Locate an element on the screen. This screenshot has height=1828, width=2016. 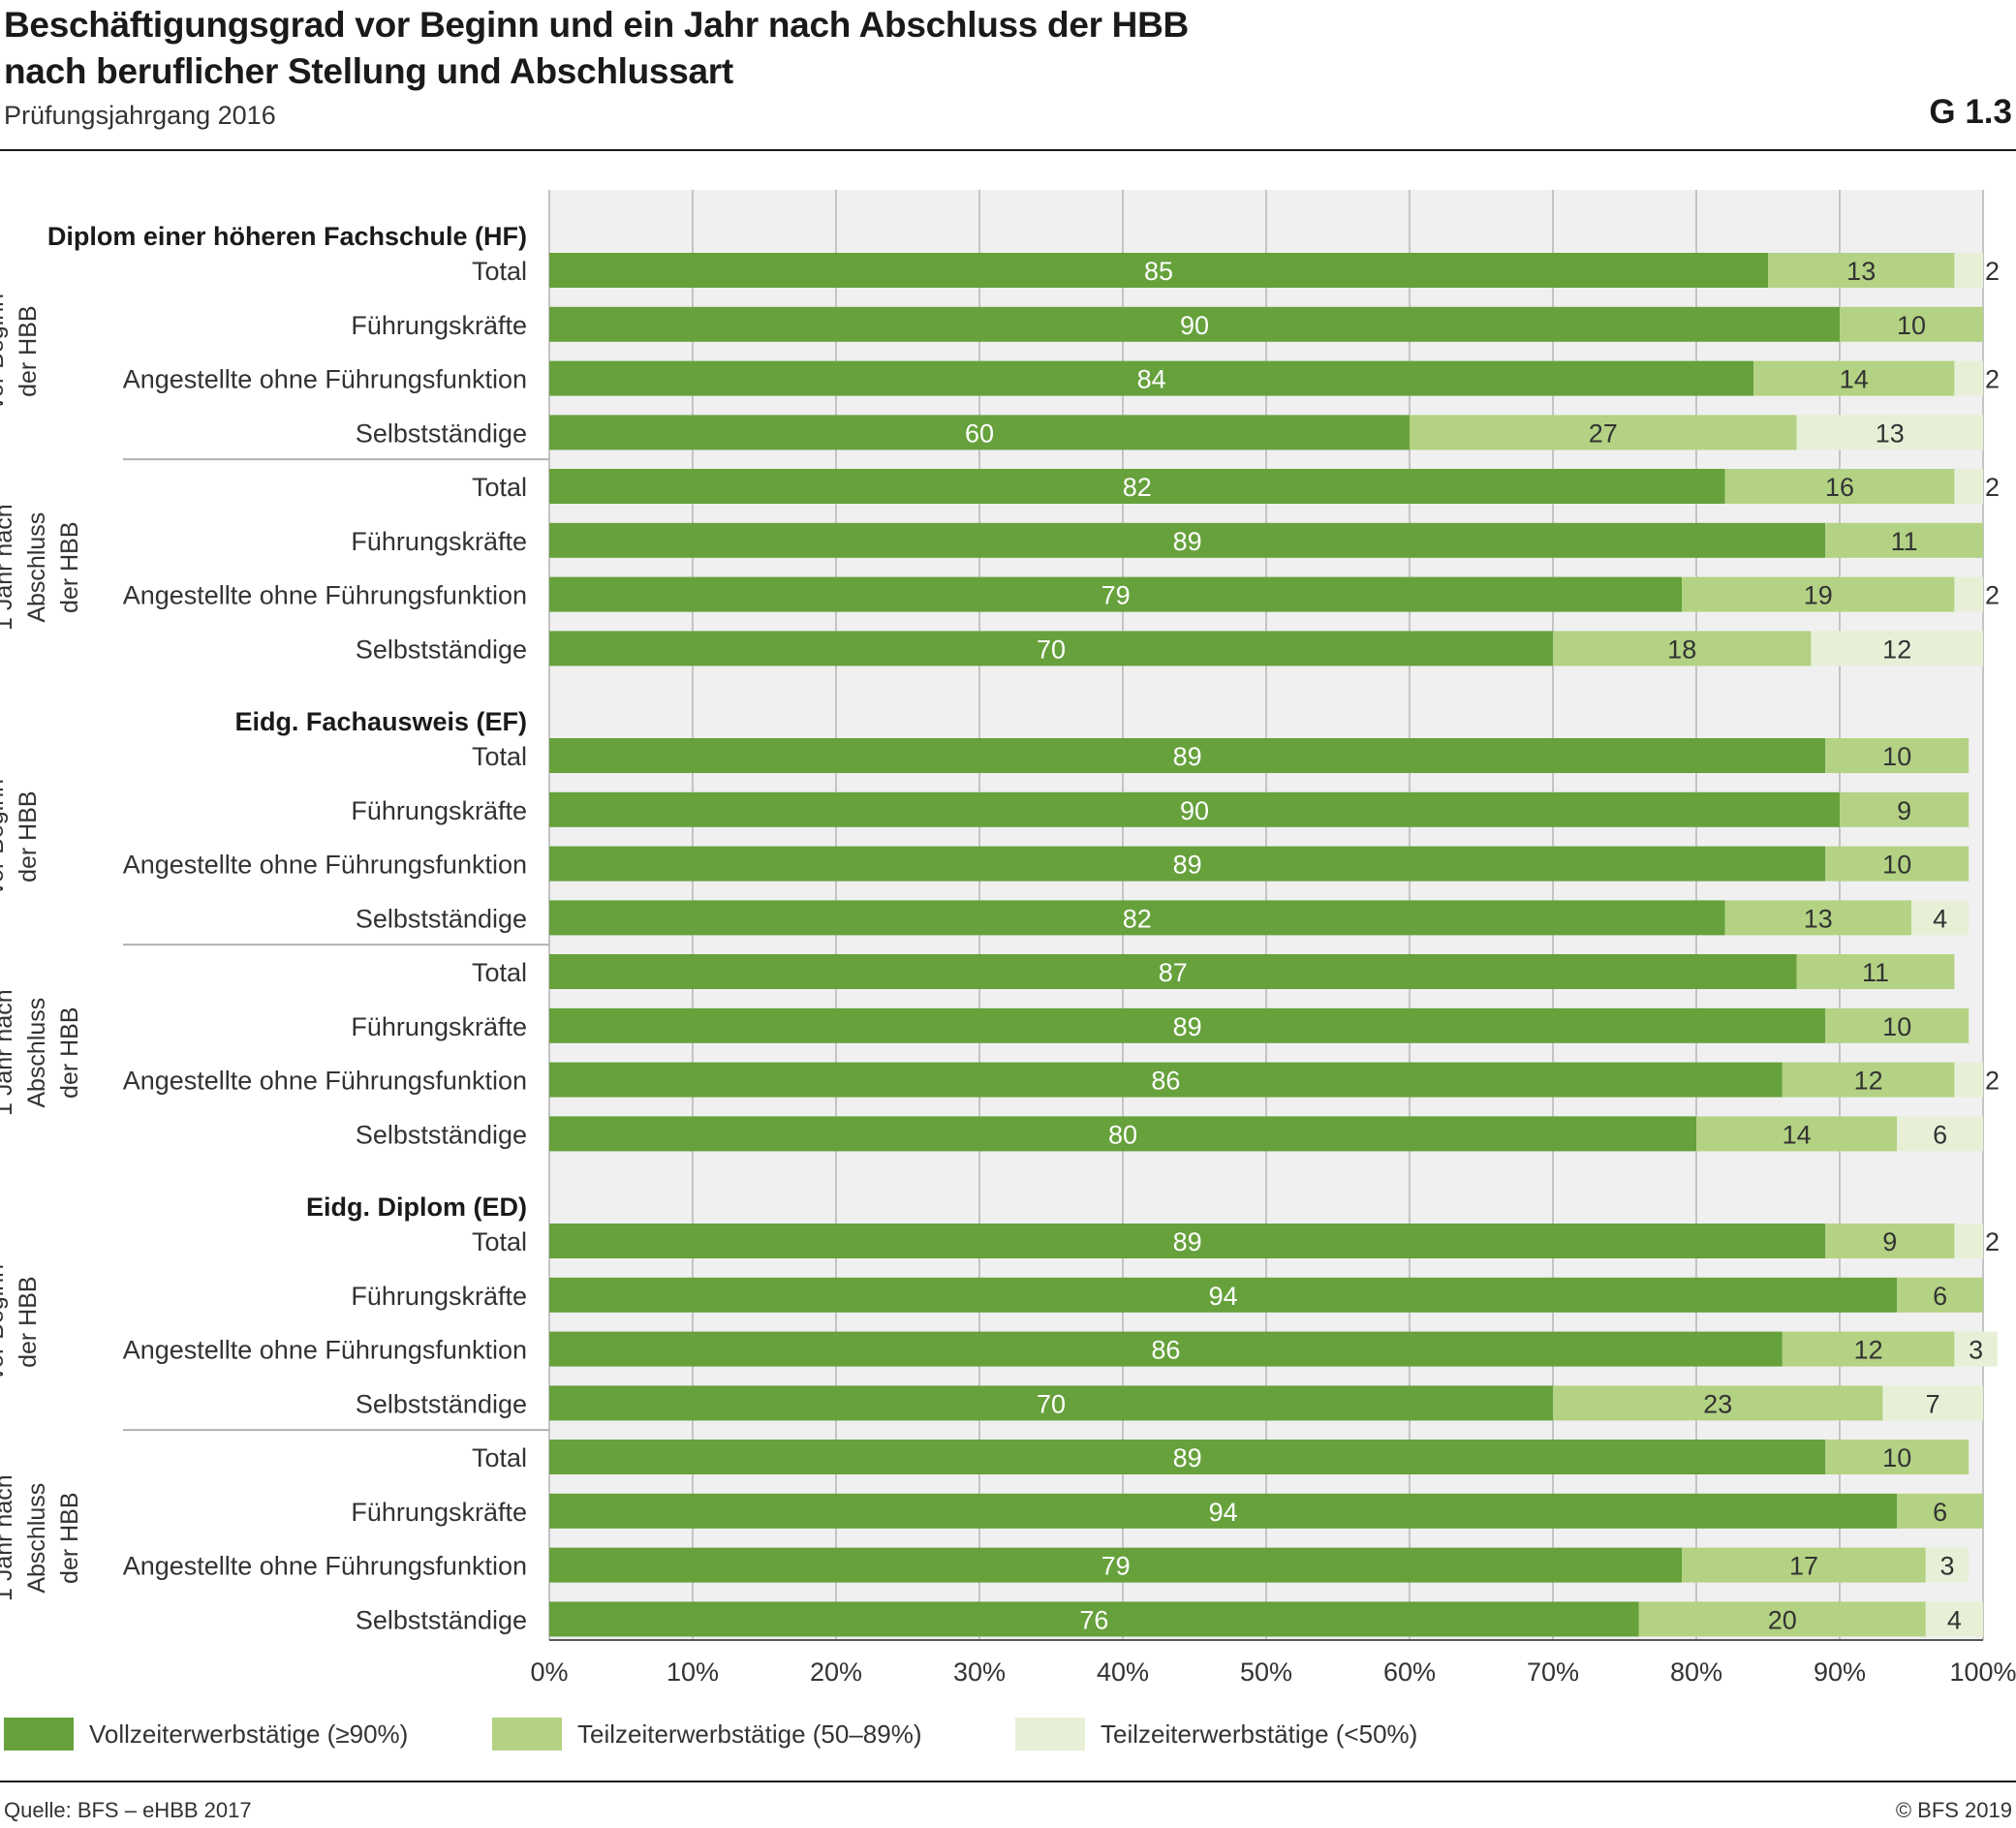
data-label: 20 is located at coordinates (1782, 1619).